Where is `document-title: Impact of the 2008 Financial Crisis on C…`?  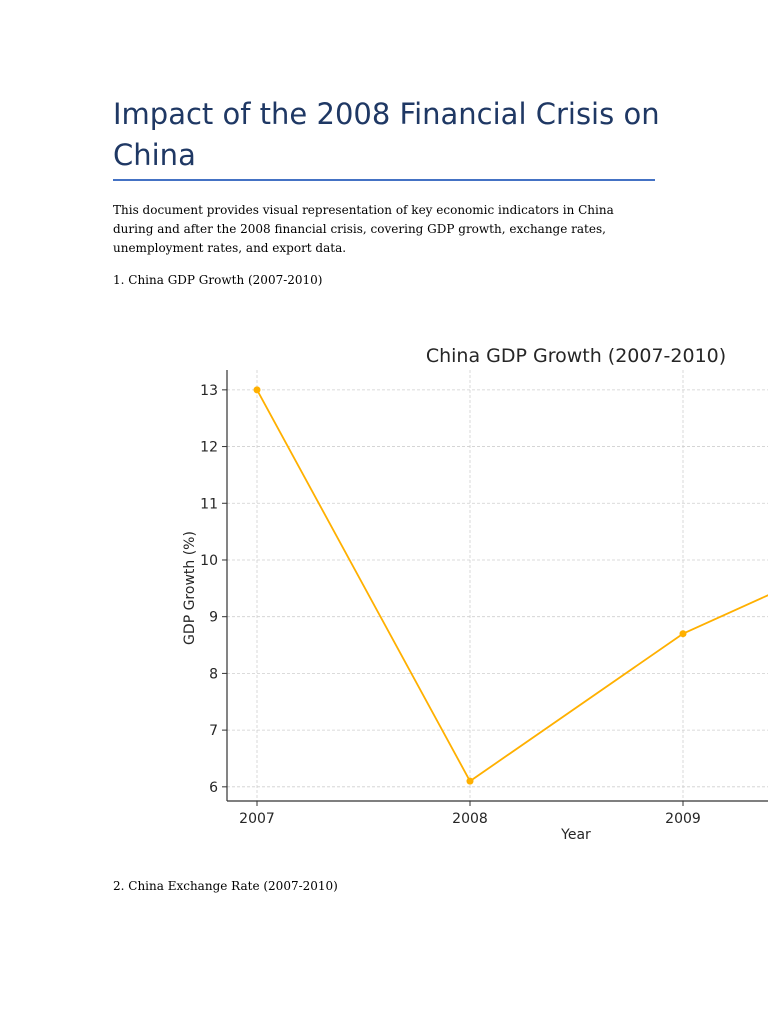
document-title: Impact of the 2008 Financial Crisis on C… is located at coordinates (386, 134).